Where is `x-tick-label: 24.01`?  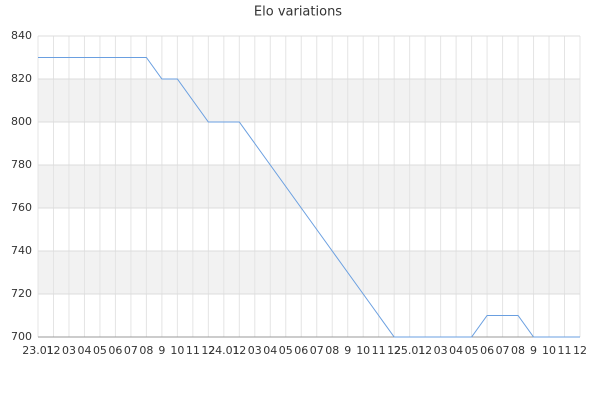
x-tick-label: 24.01 is located at coordinates (224, 350).